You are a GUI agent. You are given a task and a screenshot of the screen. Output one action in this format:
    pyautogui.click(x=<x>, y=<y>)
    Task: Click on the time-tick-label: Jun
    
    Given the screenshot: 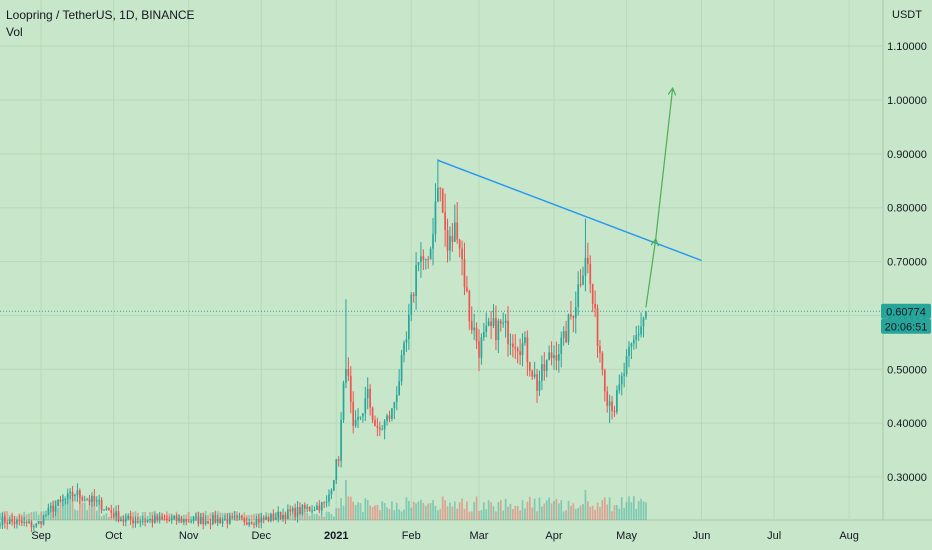 What is the action you would take?
    pyautogui.click(x=702, y=536)
    